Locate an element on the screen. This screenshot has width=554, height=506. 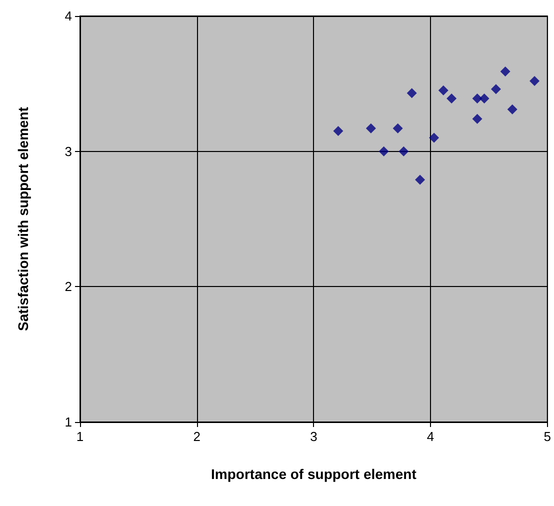
x-tick-label: 4 is located at coordinates (430, 436).